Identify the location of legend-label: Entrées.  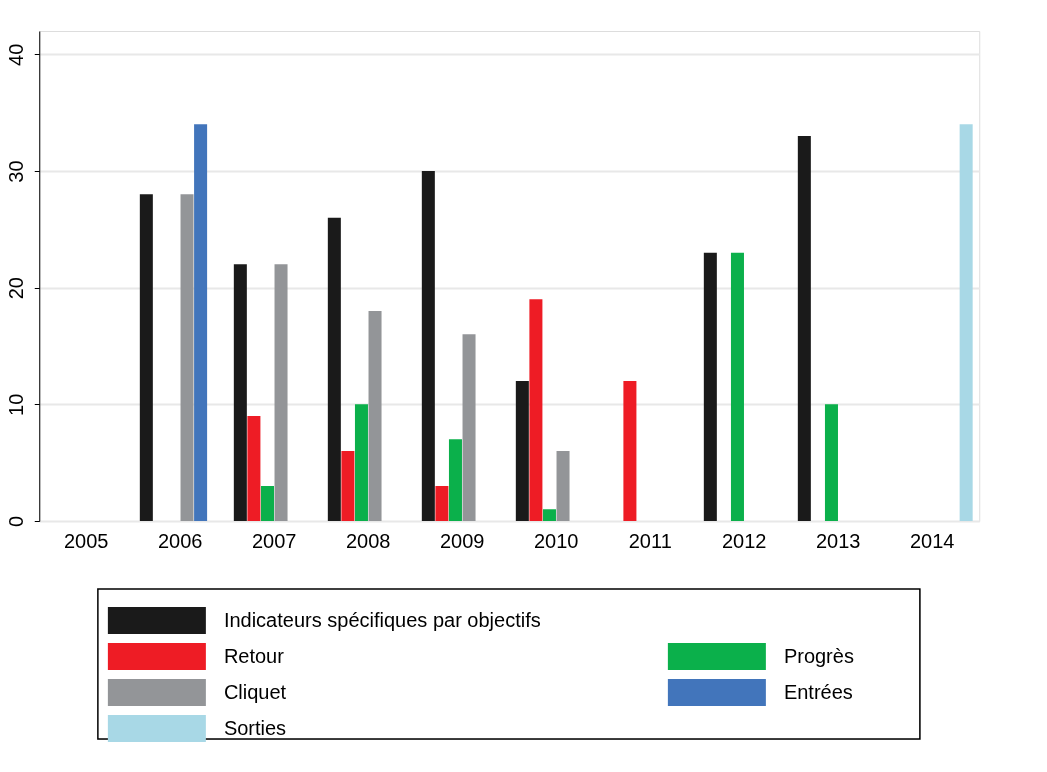
(818, 692).